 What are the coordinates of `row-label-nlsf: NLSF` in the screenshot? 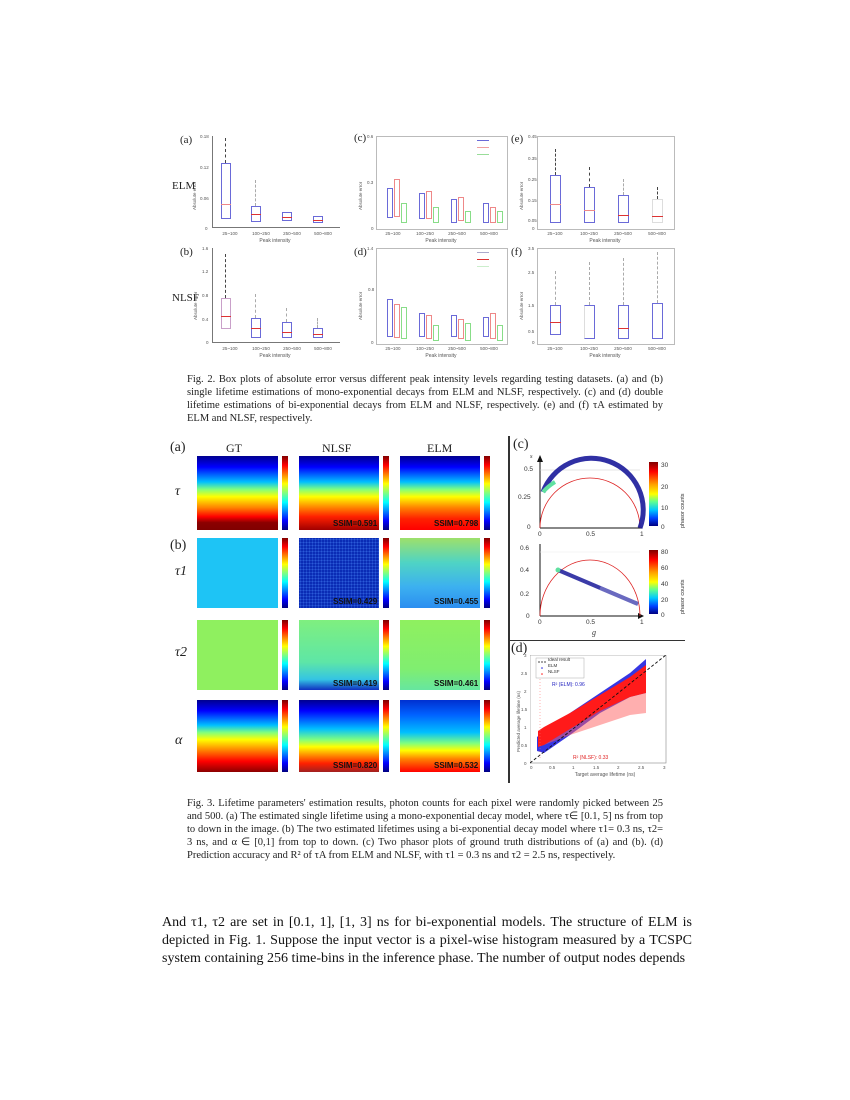 It's located at (185, 298).